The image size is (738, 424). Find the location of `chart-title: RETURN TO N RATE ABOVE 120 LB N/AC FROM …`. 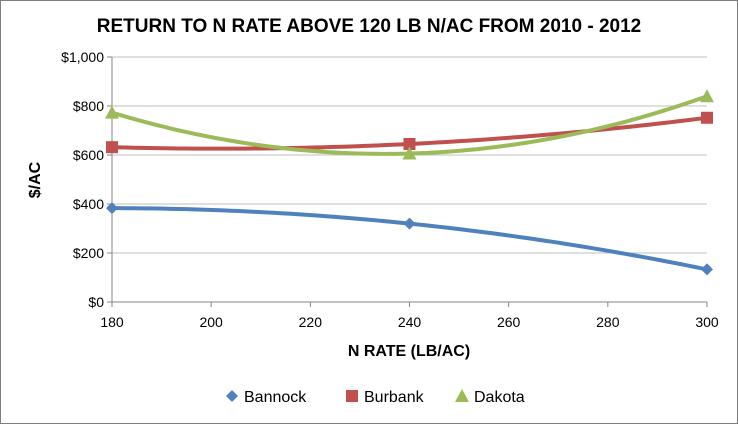

chart-title: RETURN TO N RATE ABOVE 120 LB N/AC FROM … is located at coordinates (369, 26).